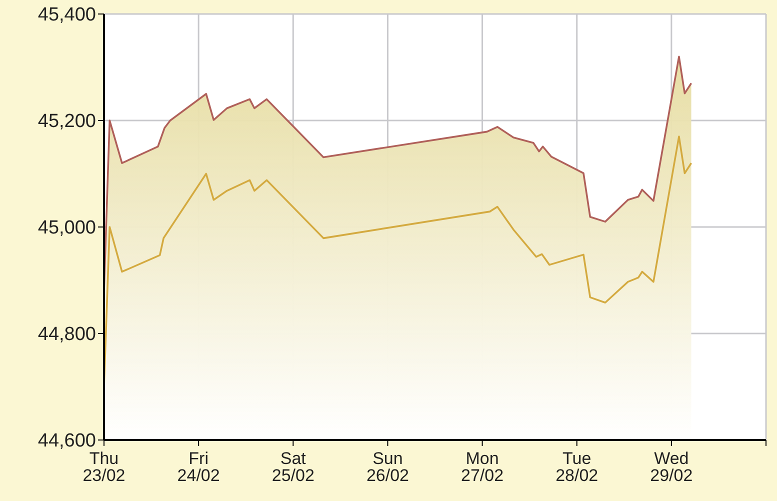  I want to click on x-tick-label: Mon 27/02, so click(482, 467).